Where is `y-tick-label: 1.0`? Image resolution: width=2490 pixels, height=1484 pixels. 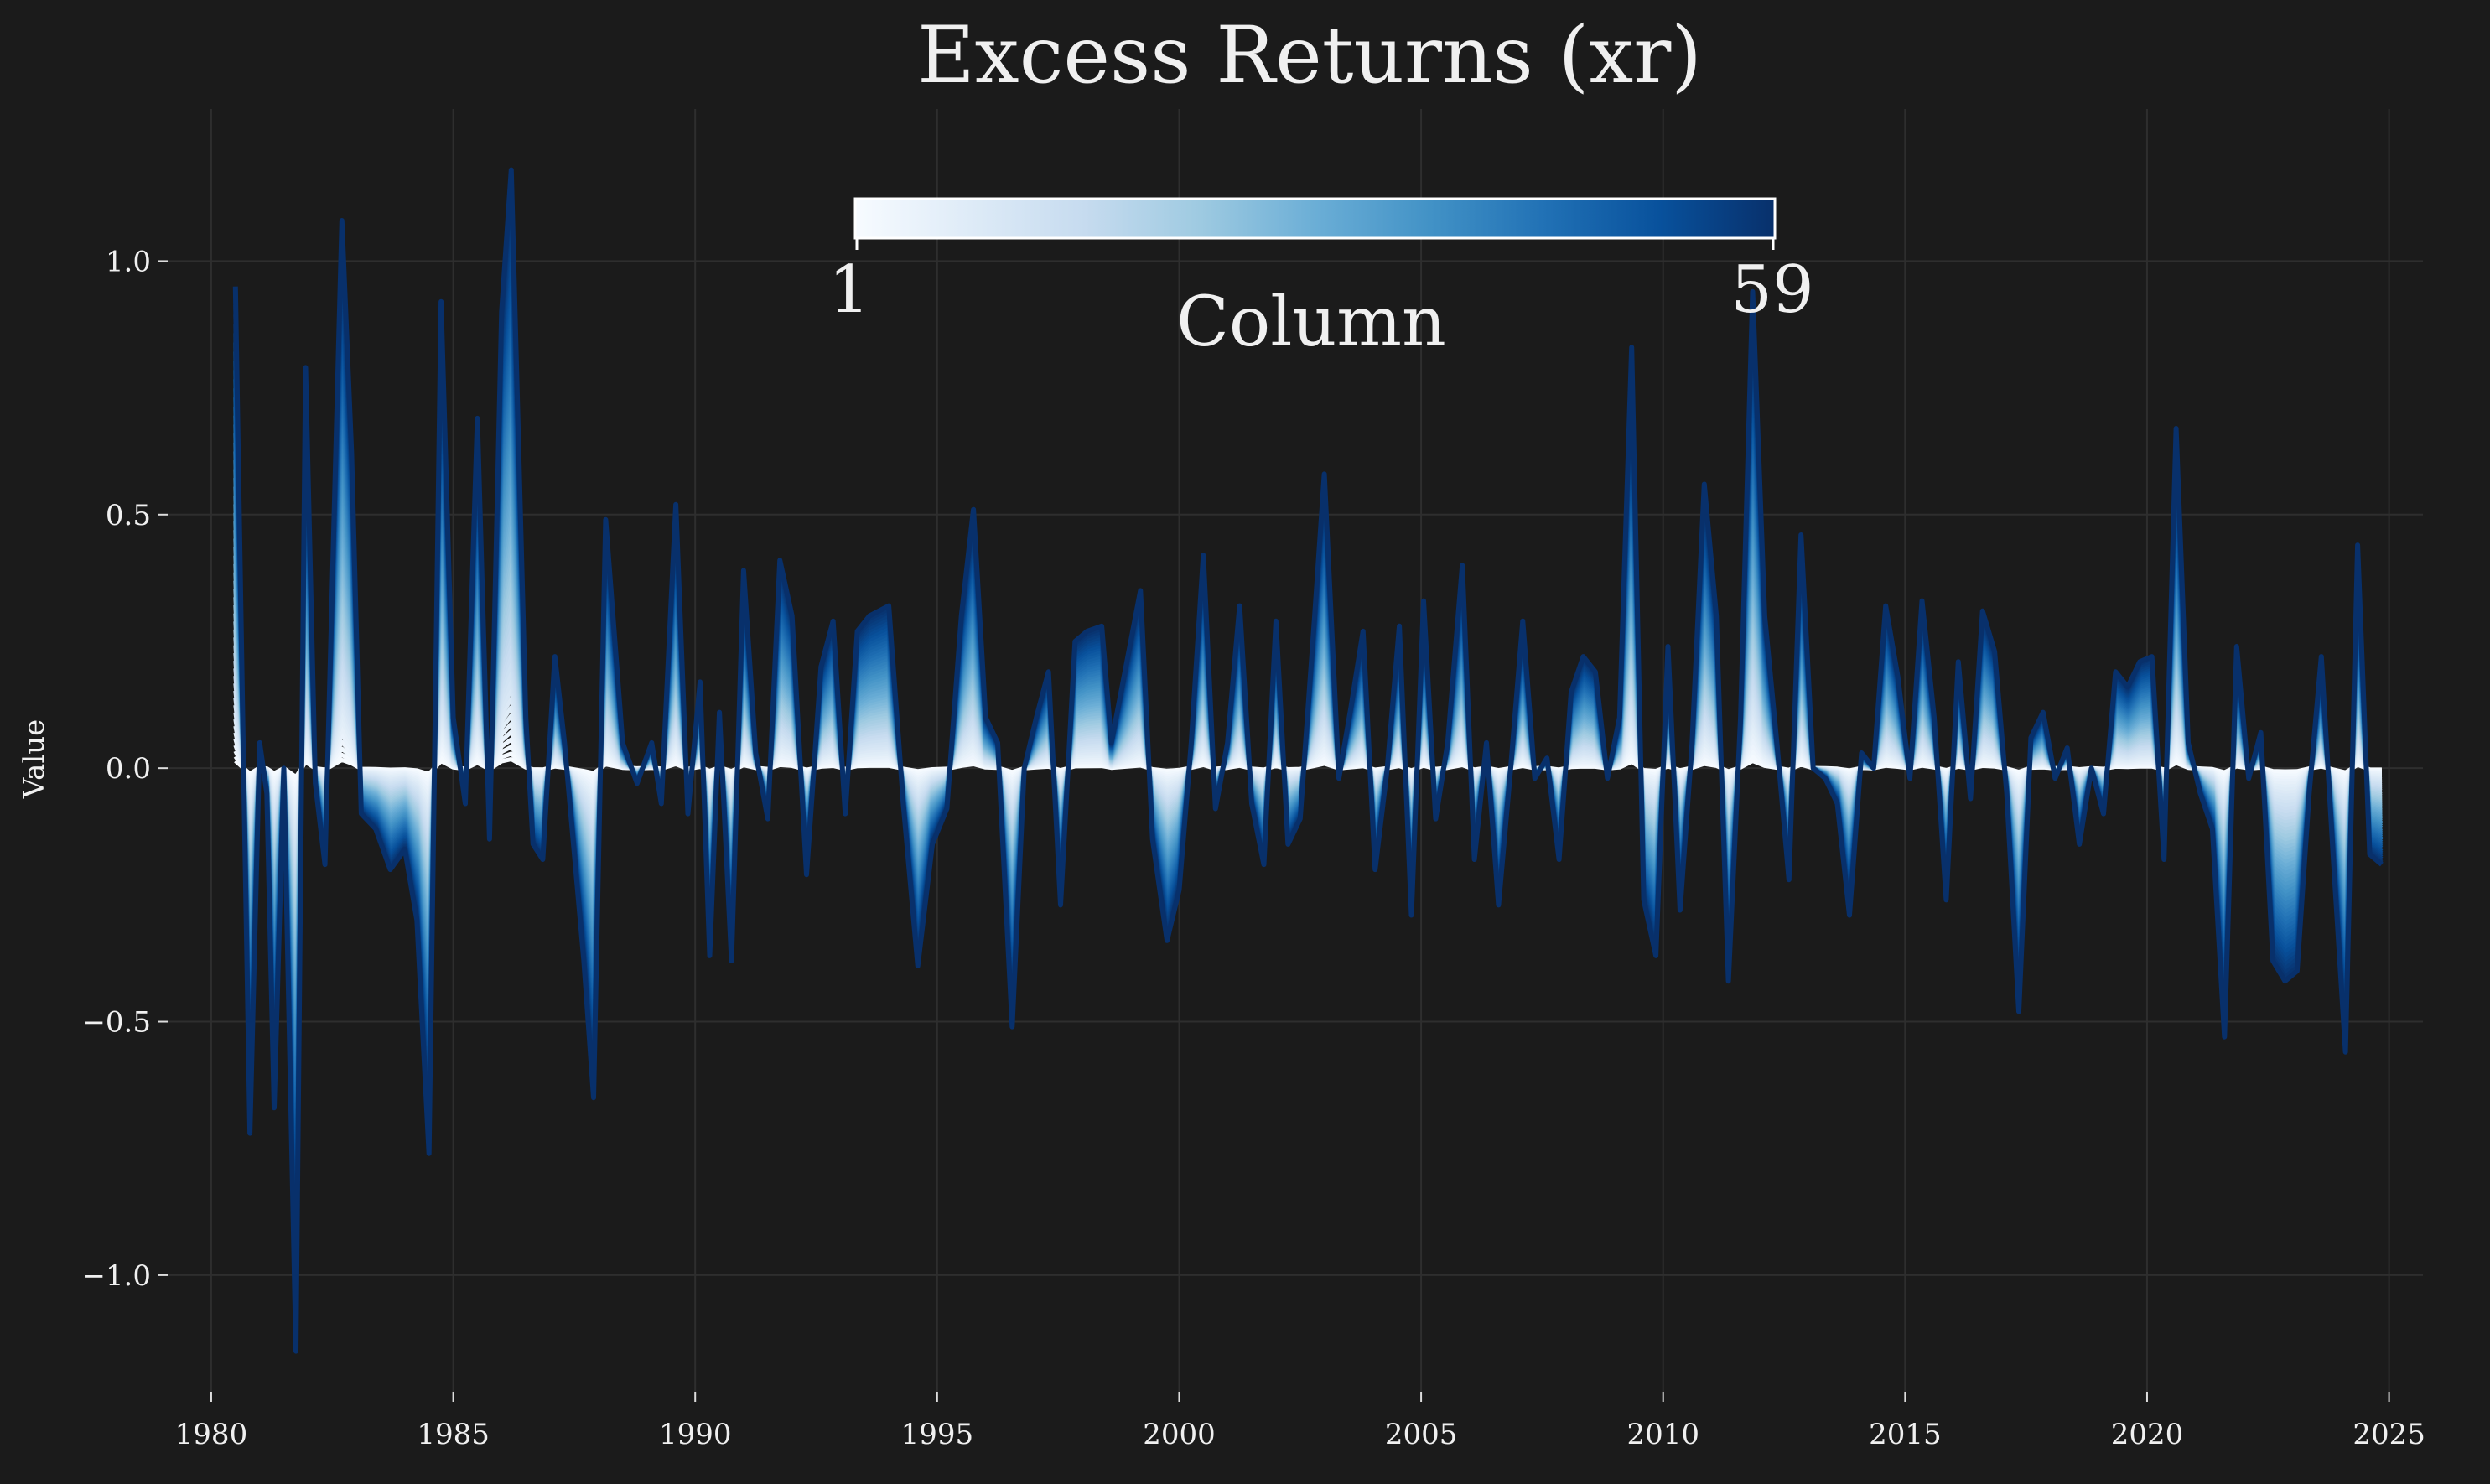
y-tick-label: 1.0 is located at coordinates (128, 261).